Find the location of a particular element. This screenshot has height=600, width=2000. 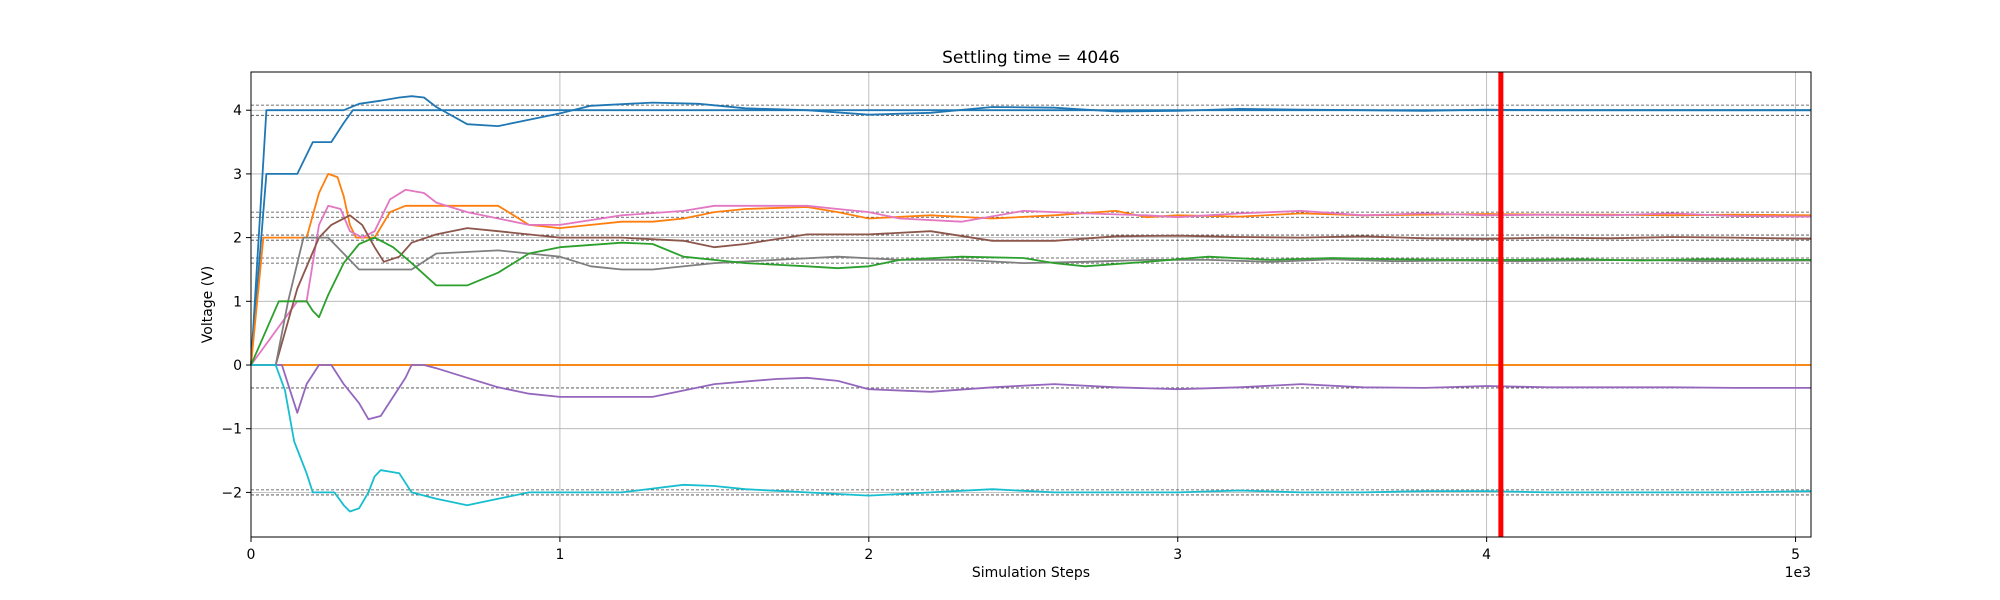

y-tick-label: 0 is located at coordinates (237, 366).